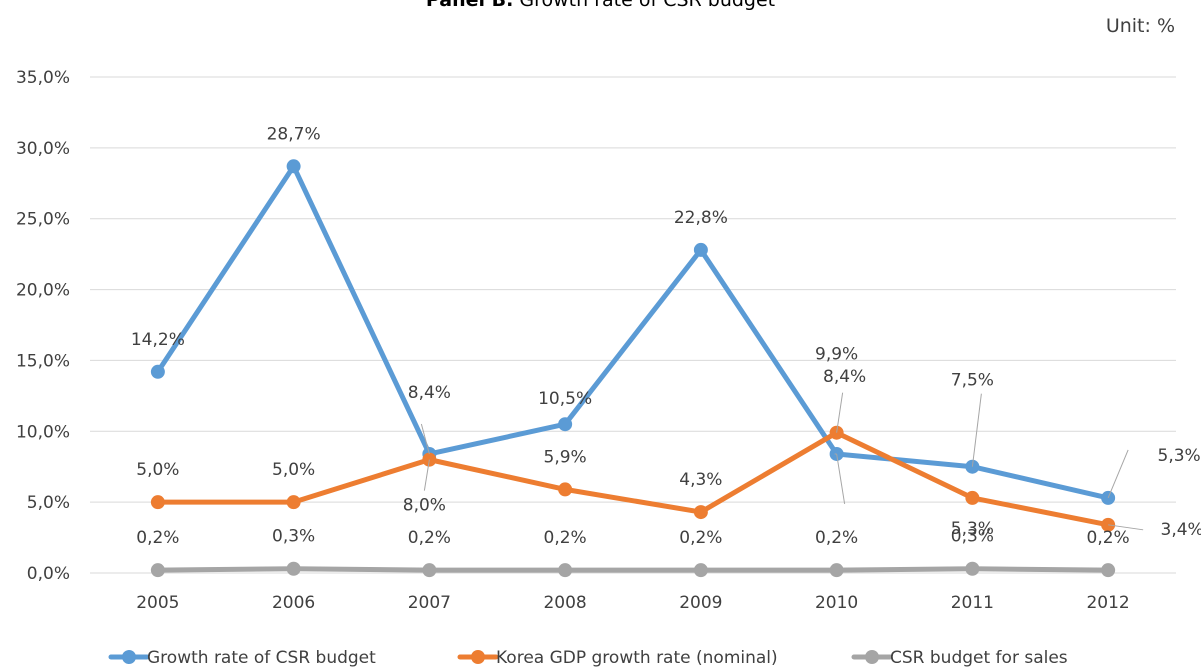 The image size is (1201, 669). What do you see at coordinates (1140, 26) in the screenshot?
I see `unit-label: Unit: %` at bounding box center [1140, 26].